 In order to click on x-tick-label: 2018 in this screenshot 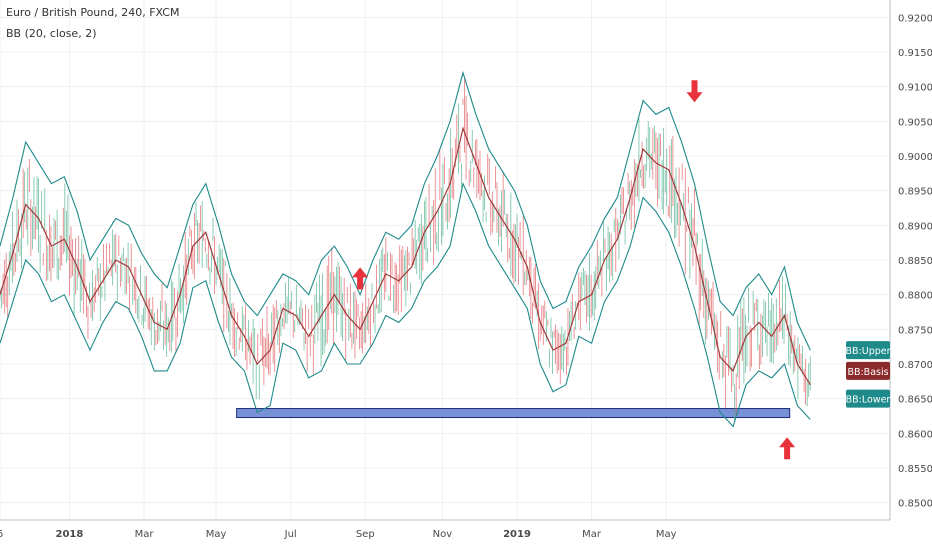, I will do `click(70, 534)`.